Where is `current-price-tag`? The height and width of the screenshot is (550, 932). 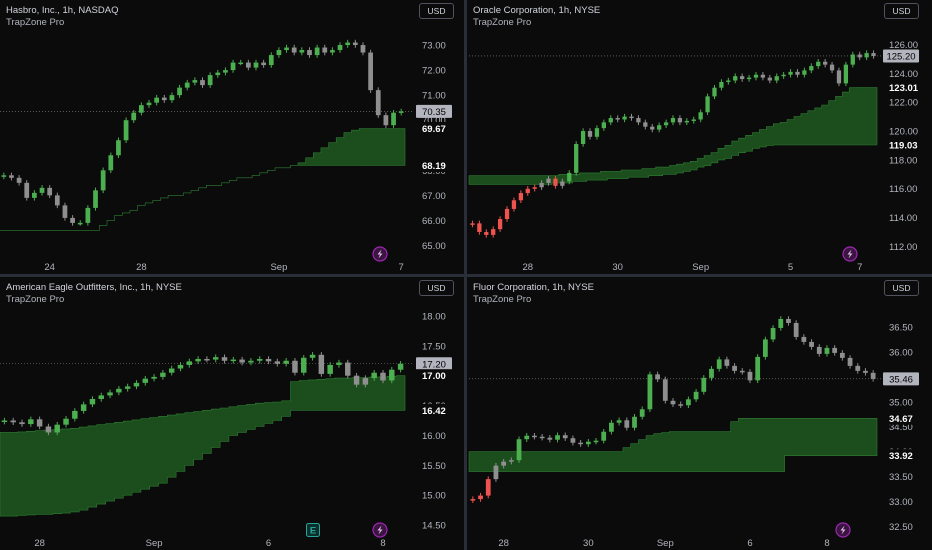
current-price-tag is located at coordinates (901, 379).